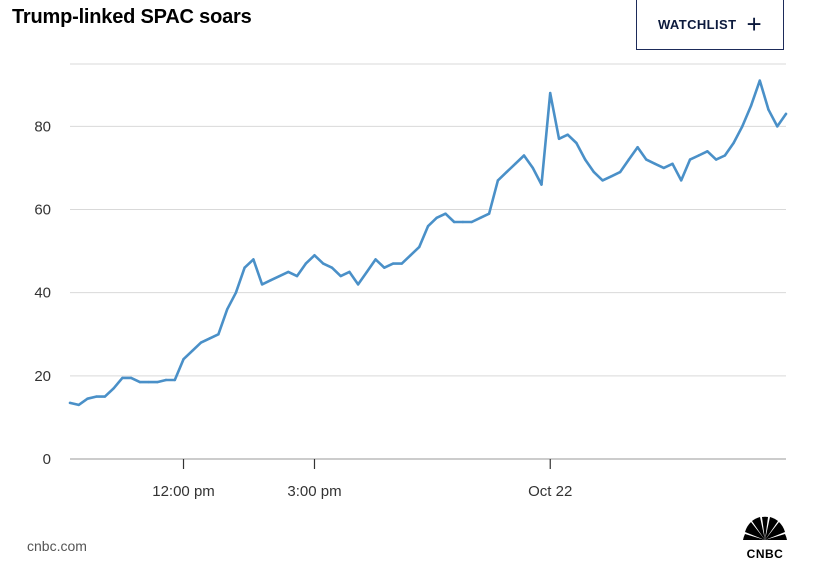 This screenshot has height=567, width=817. Describe the element at coordinates (754, 23) in the screenshot. I see `plus-icon: +` at that location.